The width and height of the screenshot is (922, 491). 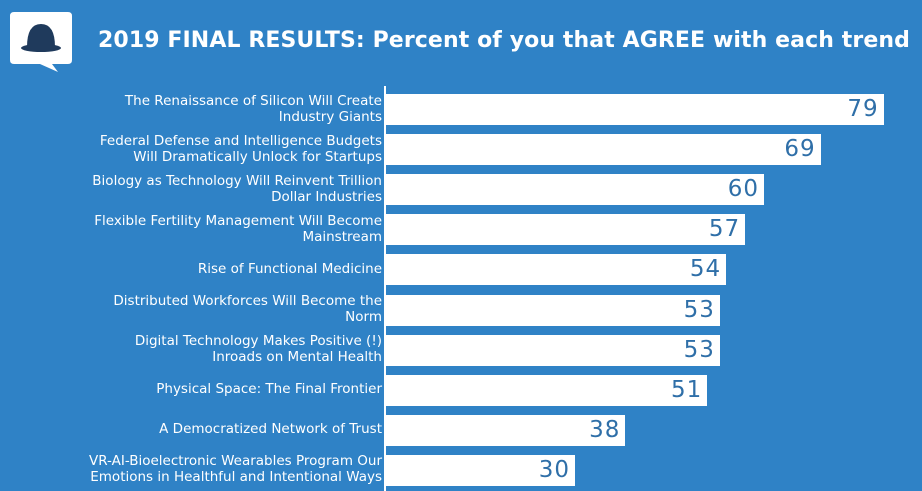 I want to click on bar-value-label: 51, so click(x=687, y=389).